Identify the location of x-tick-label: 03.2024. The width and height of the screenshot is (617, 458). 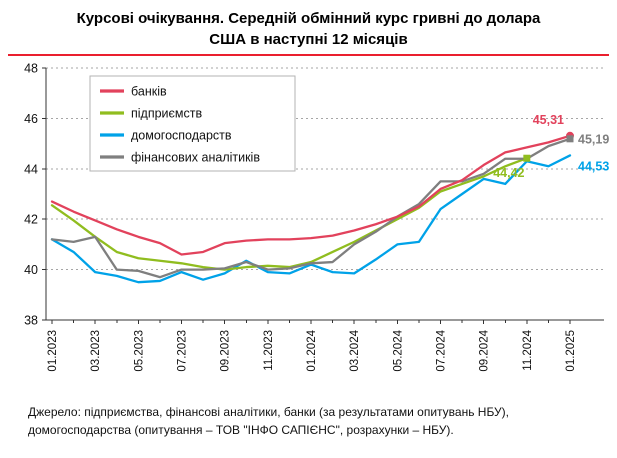
(355, 350).